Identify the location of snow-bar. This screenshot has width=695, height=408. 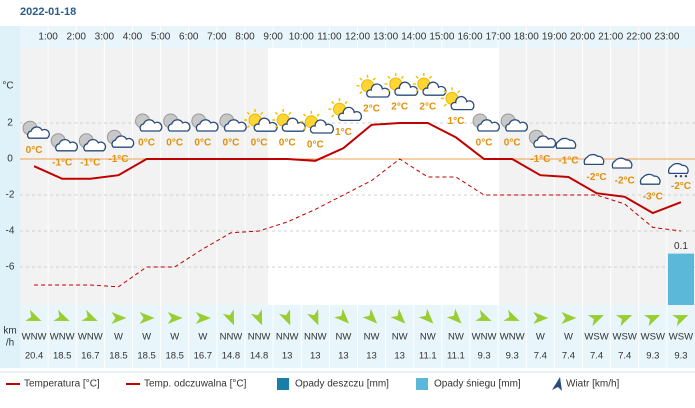
(680, 279).